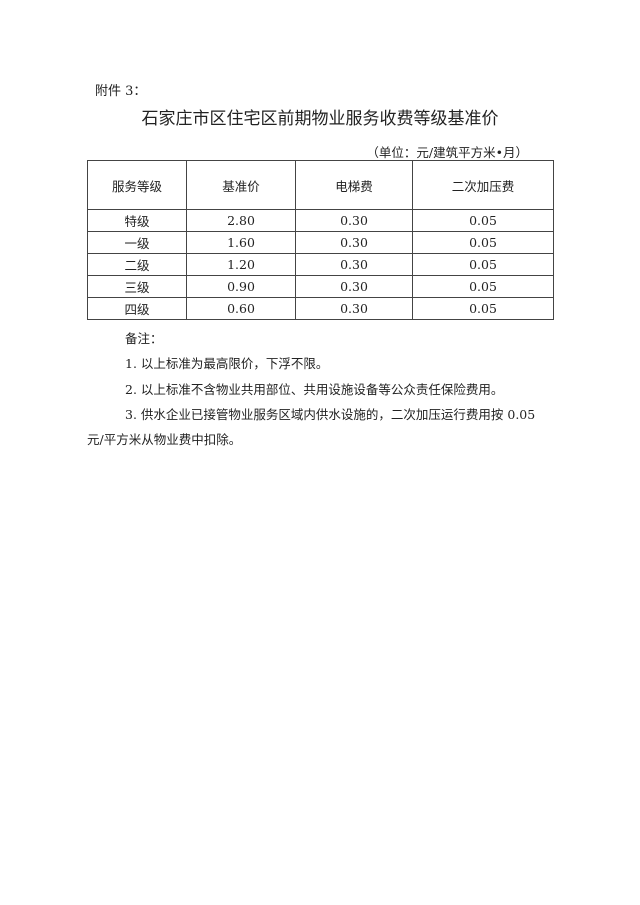 This screenshot has width=640, height=905. I want to click on attachment-label: 附件 3：, so click(121, 91).